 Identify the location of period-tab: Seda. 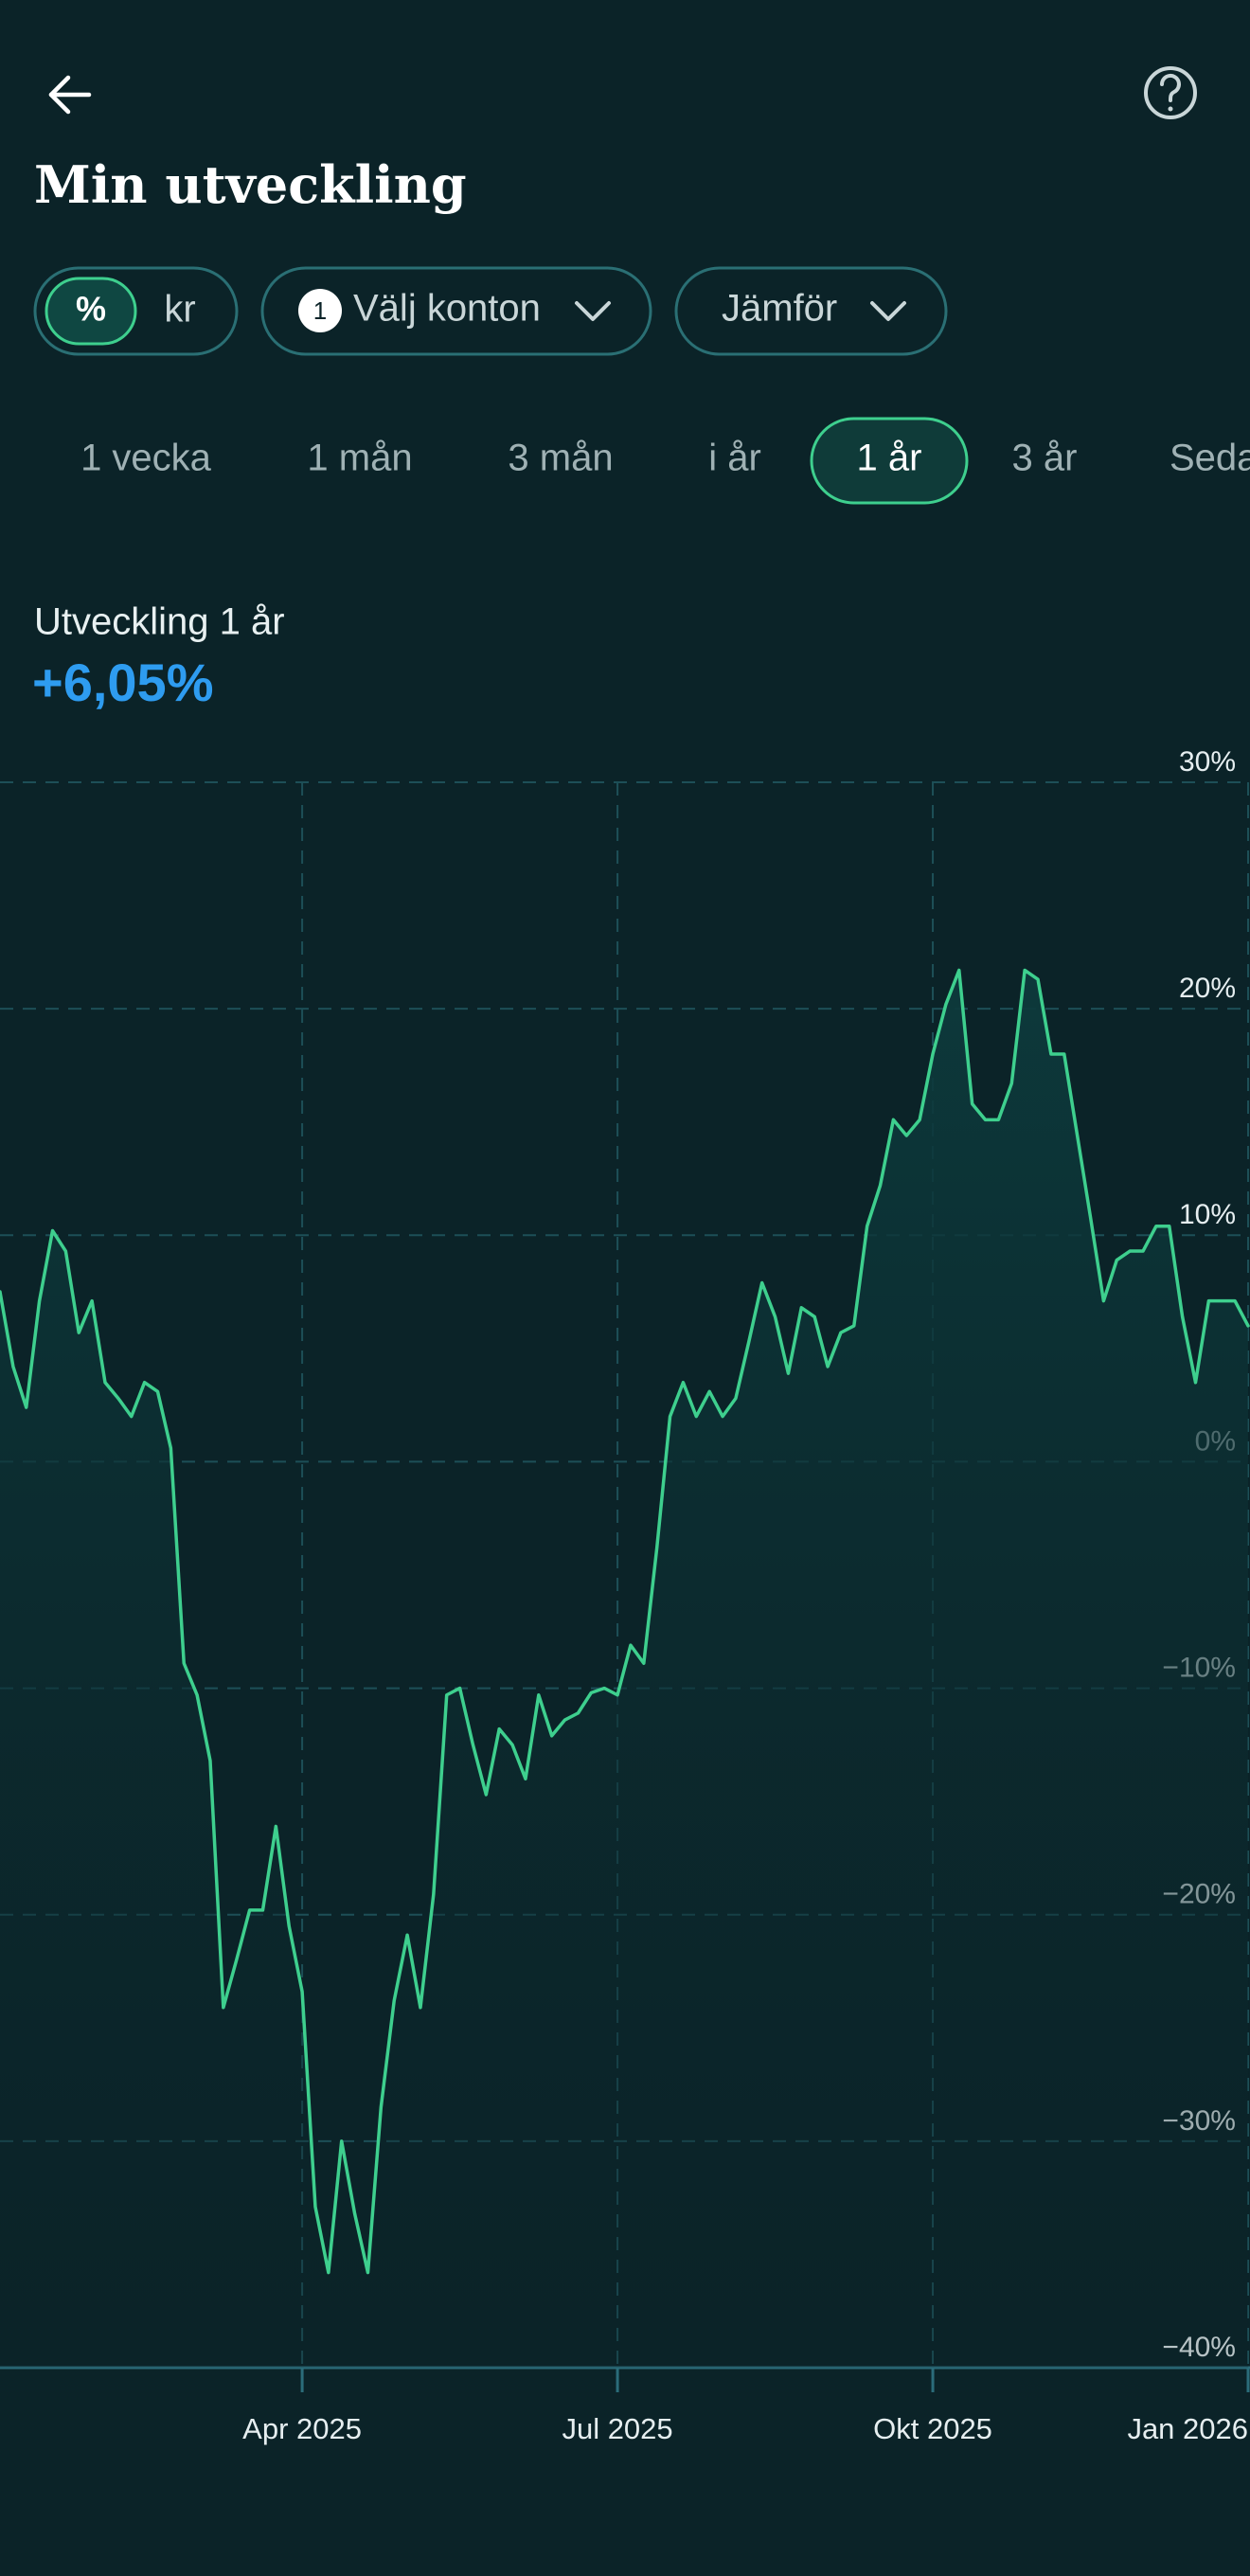
(1210, 458).